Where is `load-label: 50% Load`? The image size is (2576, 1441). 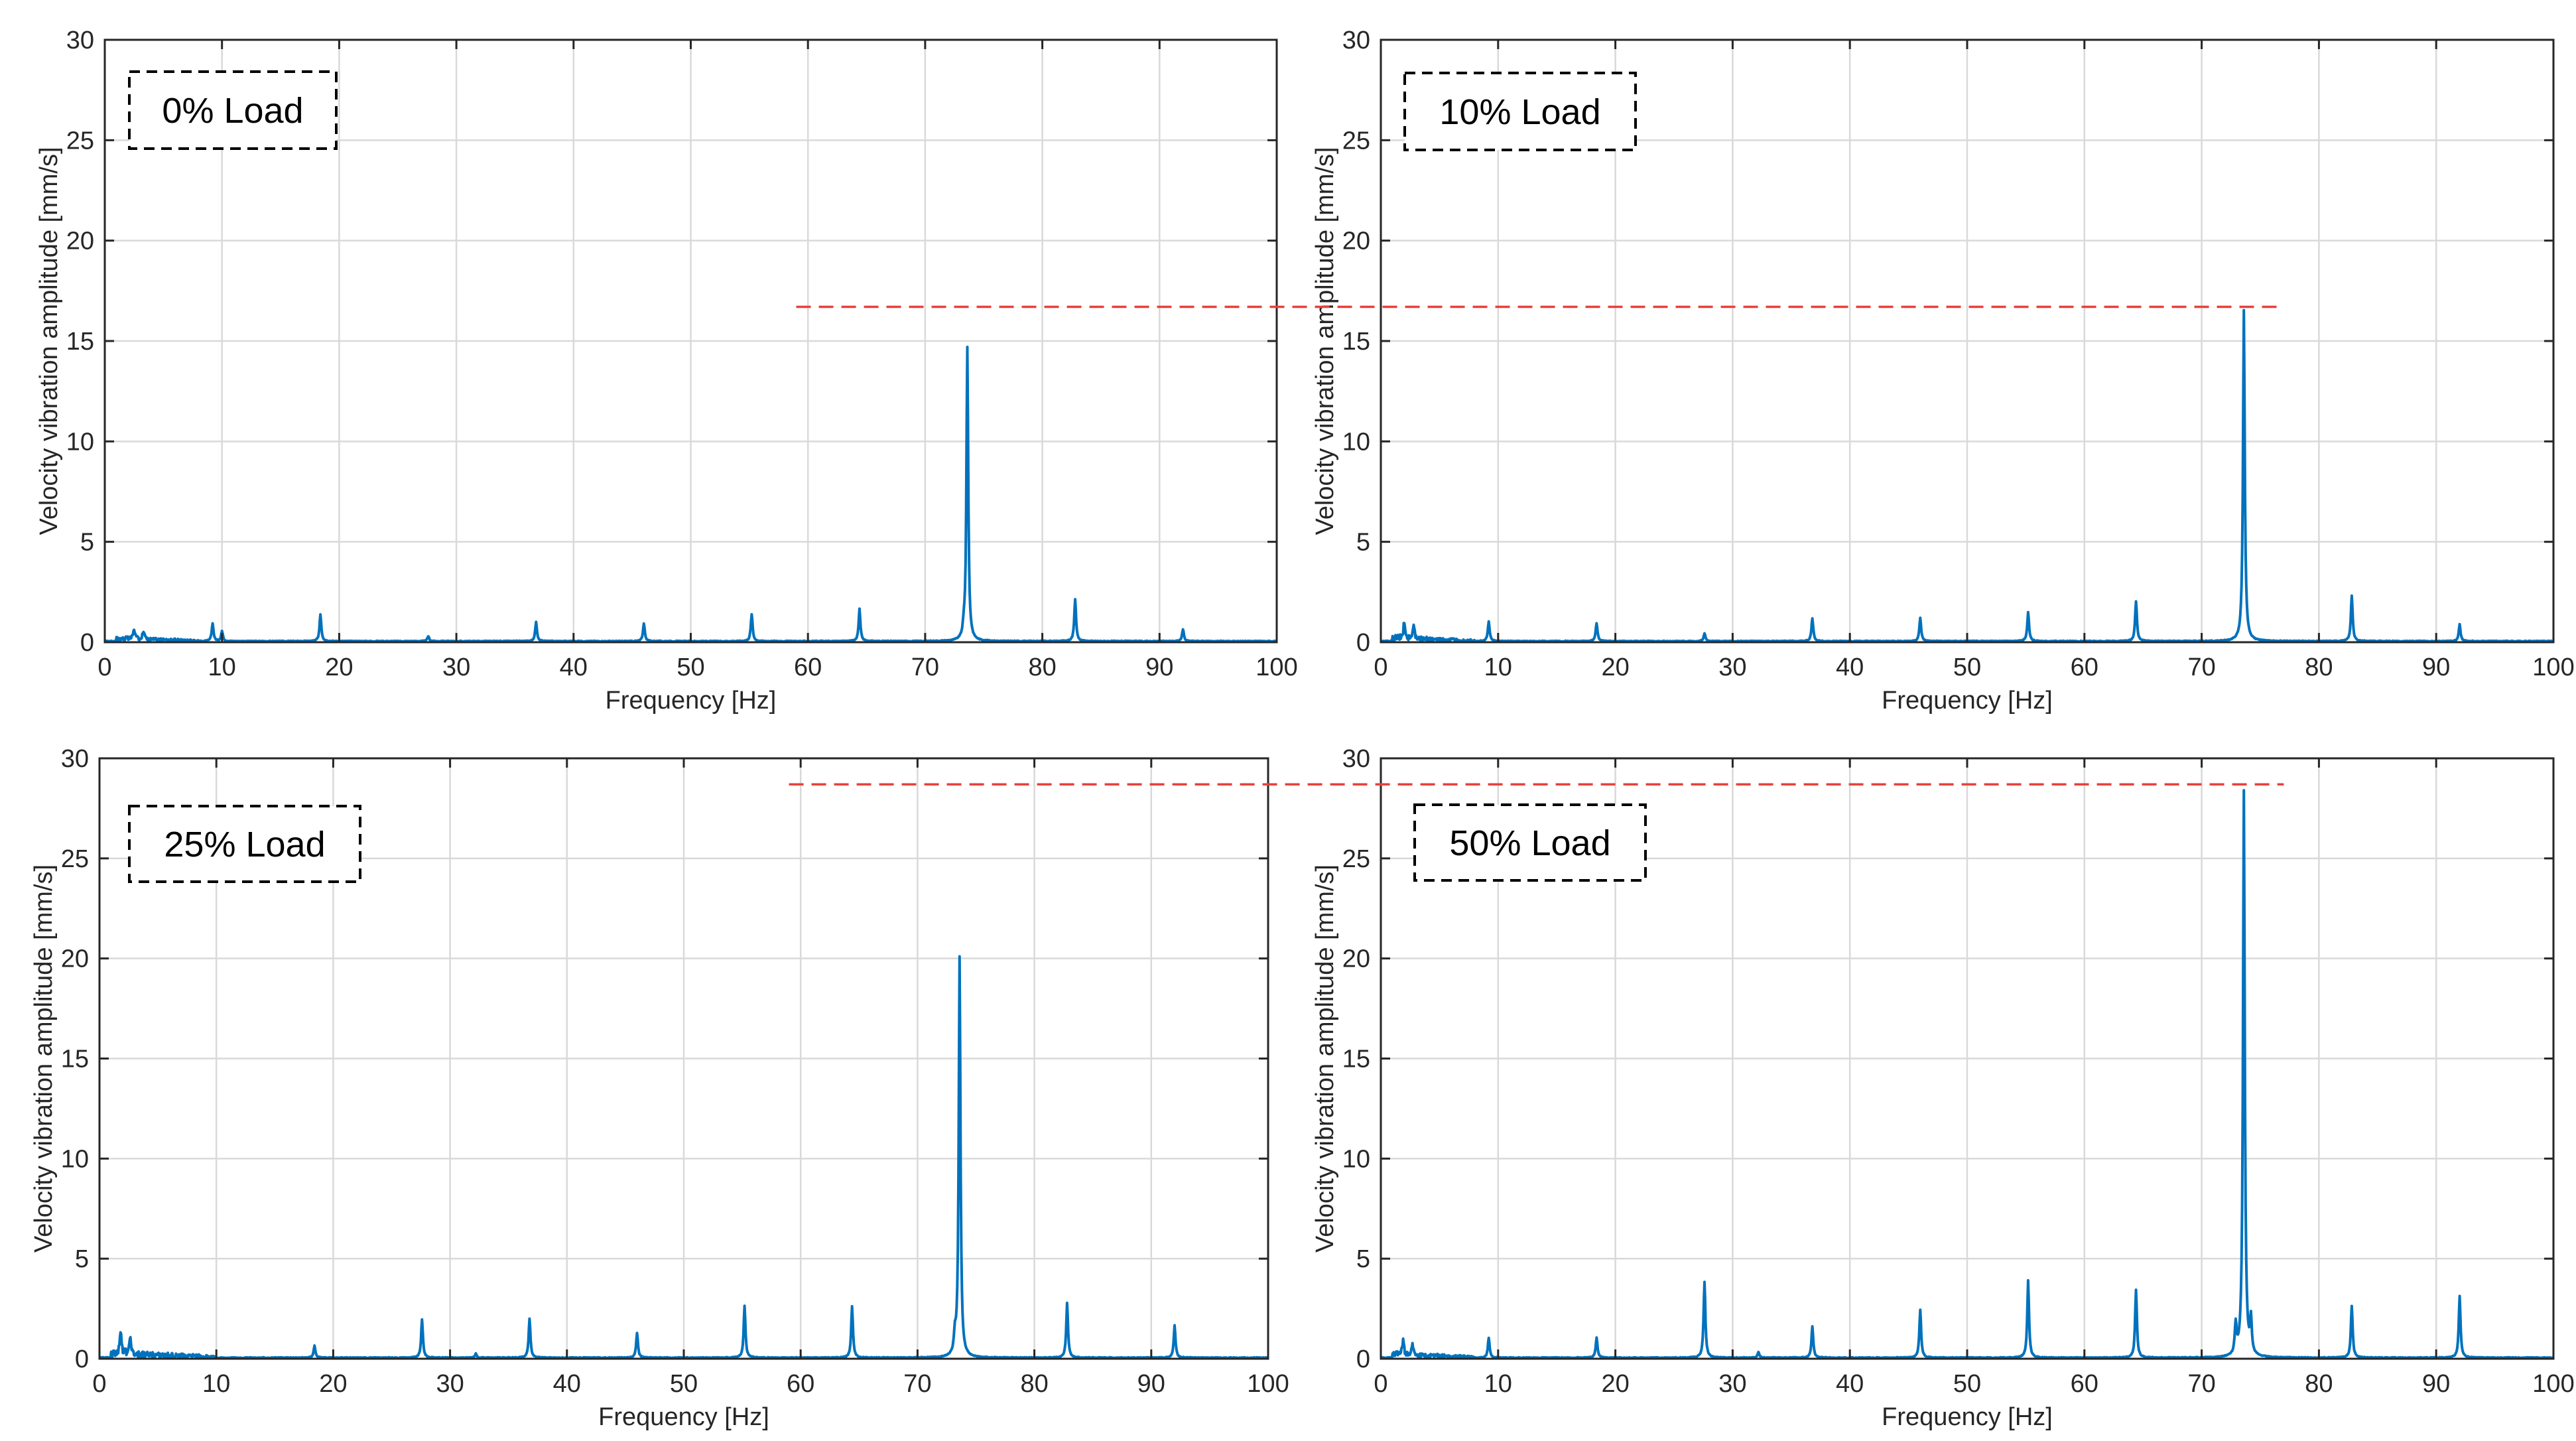 load-label: 50% Load is located at coordinates (1530, 843).